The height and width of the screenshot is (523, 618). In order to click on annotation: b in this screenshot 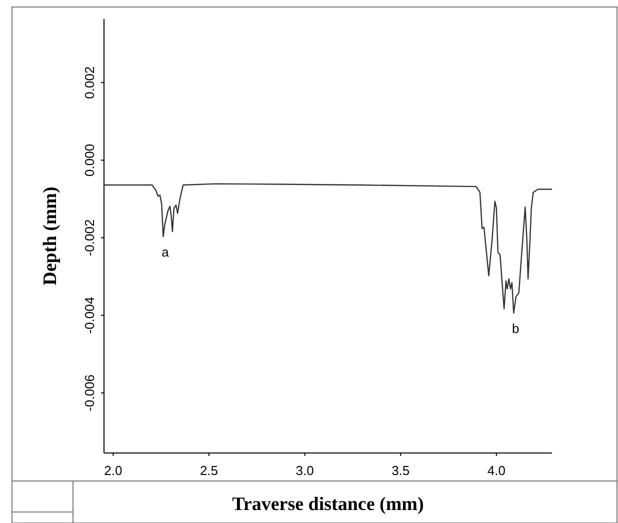, I will do `click(516, 328)`.